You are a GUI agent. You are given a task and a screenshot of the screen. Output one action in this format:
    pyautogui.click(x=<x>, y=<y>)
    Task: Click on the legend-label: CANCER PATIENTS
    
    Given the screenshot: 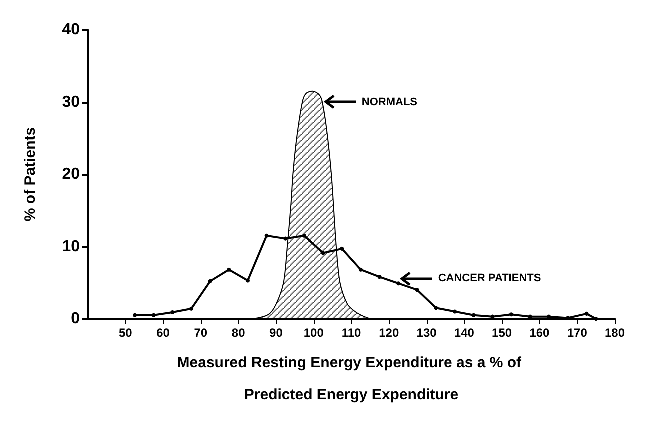 What is the action you would take?
    pyautogui.click(x=490, y=278)
    